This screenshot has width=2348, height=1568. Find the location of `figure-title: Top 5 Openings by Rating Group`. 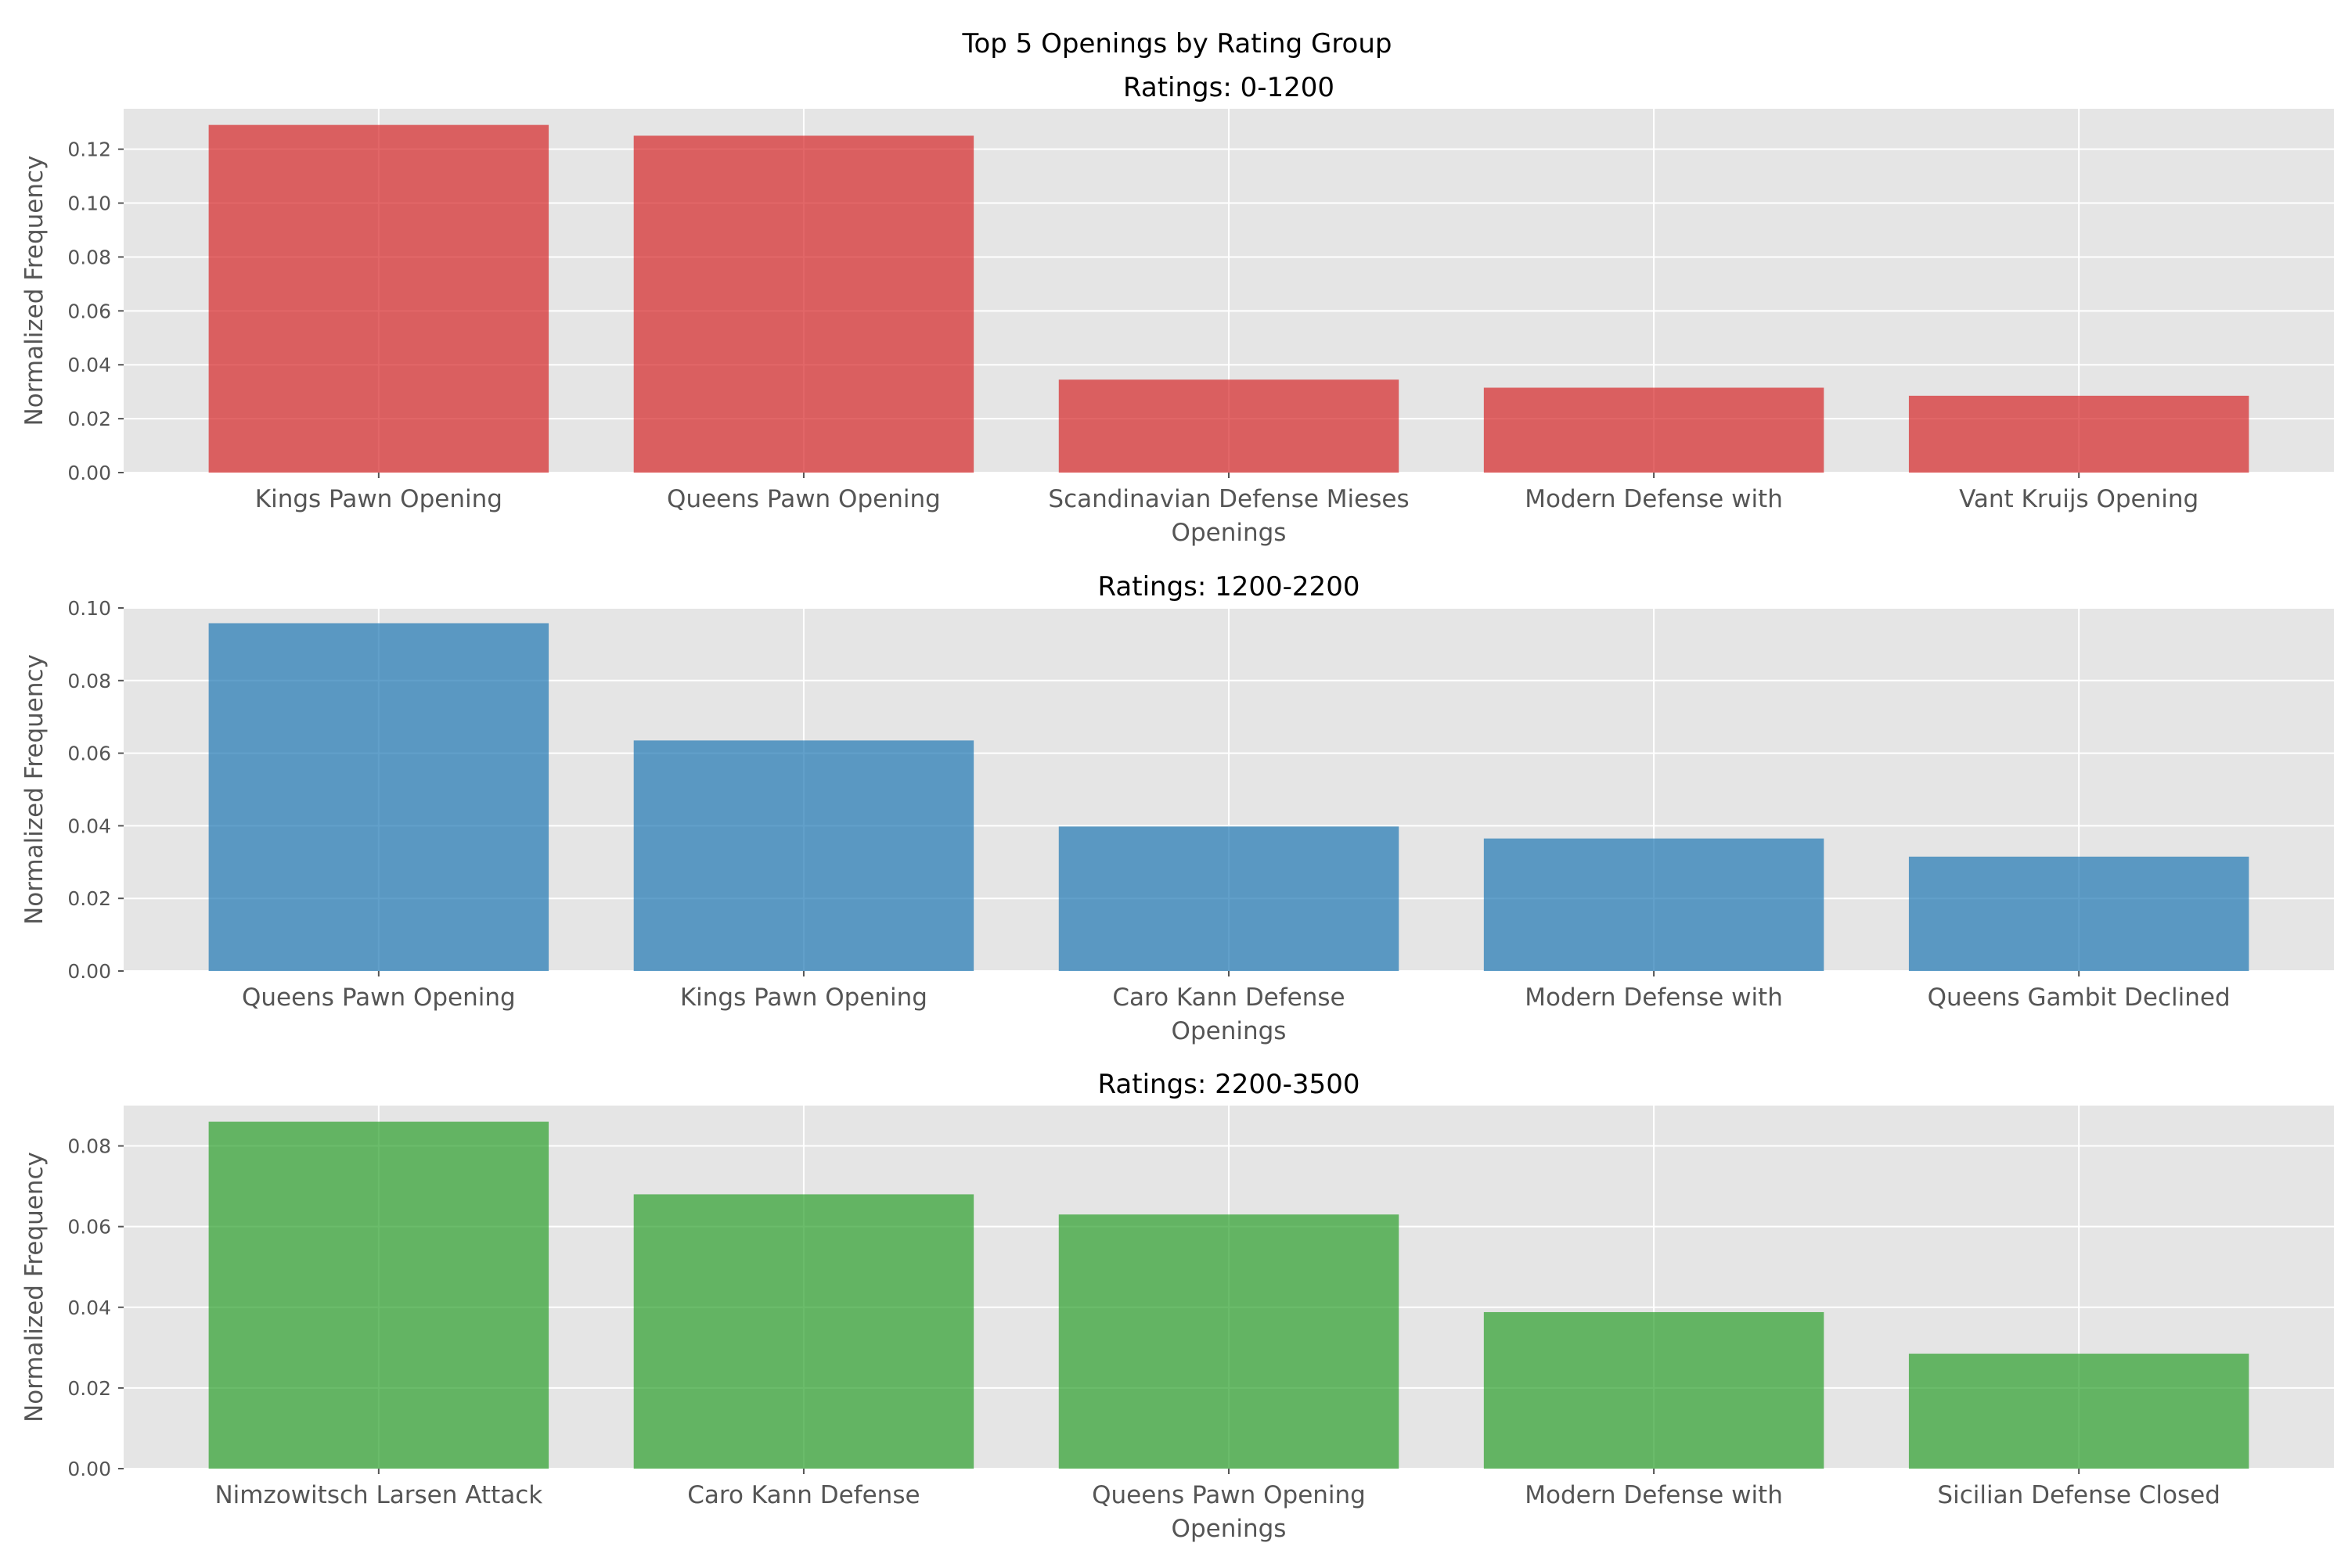

figure-title: Top 5 Openings by Rating Group is located at coordinates (1177, 43).